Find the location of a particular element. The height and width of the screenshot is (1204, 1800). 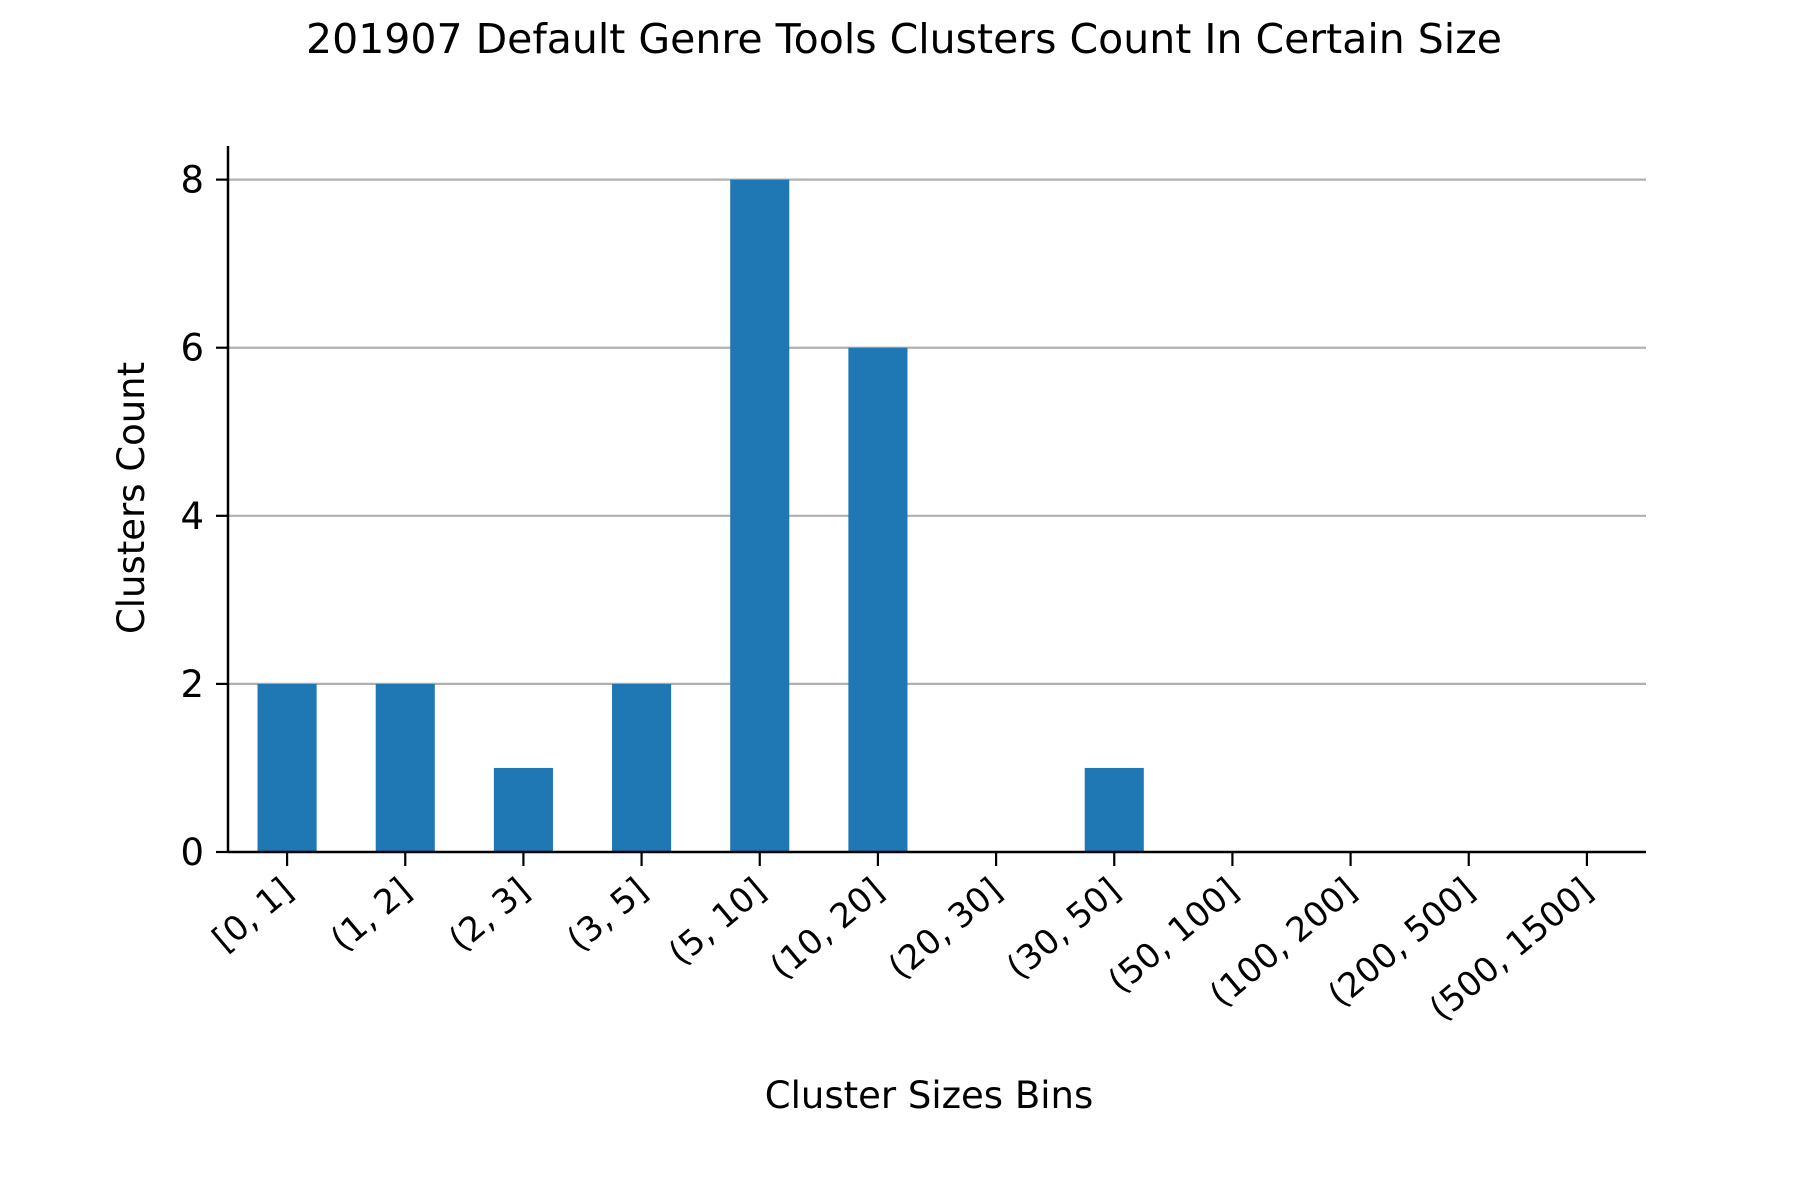

x-tick-label: (5, 10] is located at coordinates (717, 921).